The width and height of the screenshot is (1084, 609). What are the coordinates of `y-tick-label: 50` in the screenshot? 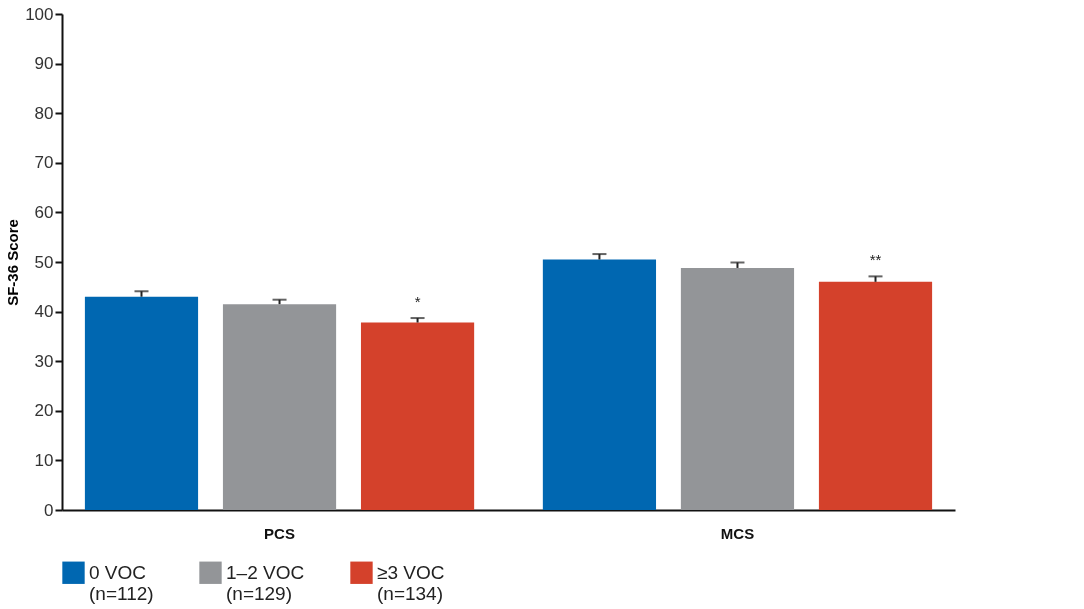 It's located at (44, 262).